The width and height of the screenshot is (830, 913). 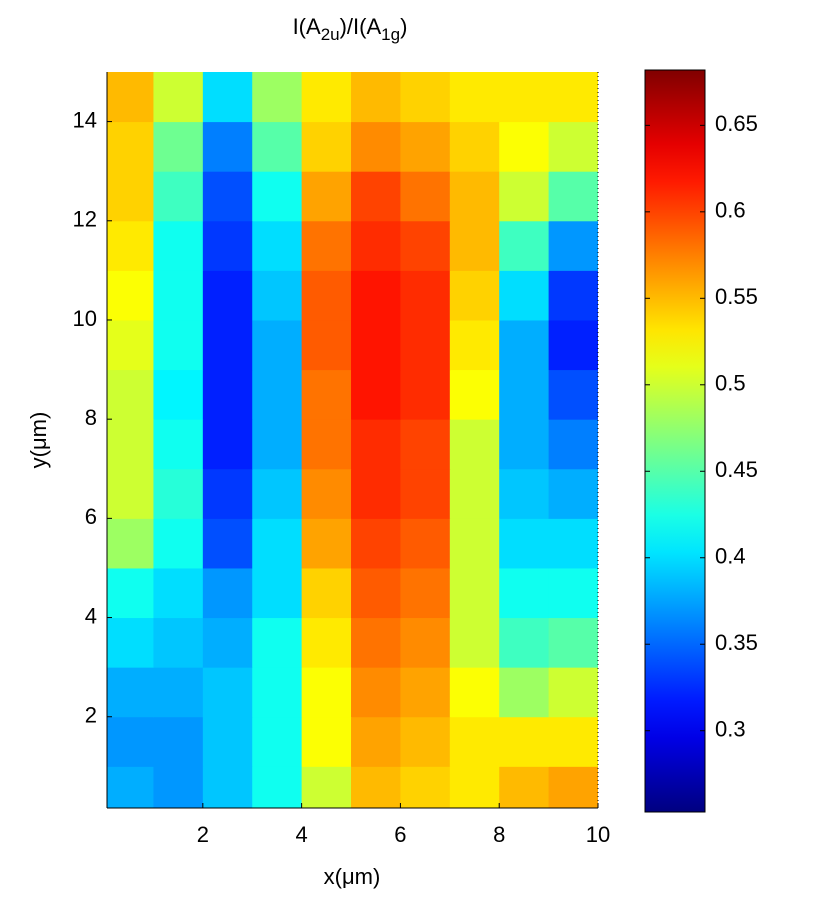 I want to click on y-tick-label: 12, so click(x=85, y=219).